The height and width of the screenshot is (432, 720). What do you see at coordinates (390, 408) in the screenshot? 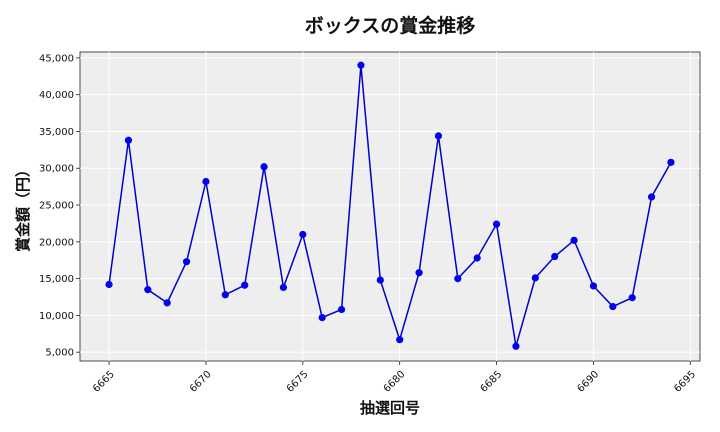
I see `x-axis-label: 抽選回号` at bounding box center [390, 408].